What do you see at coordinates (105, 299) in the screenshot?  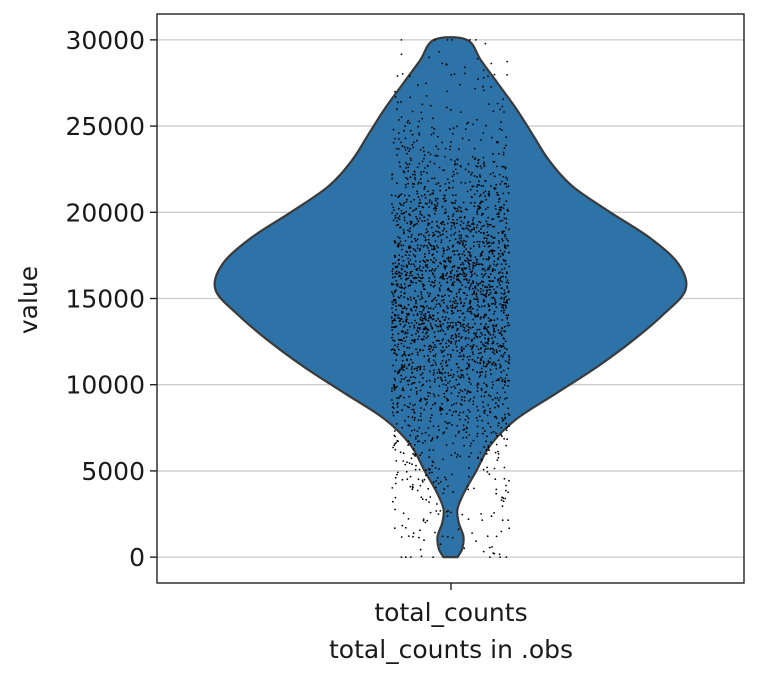 I see `y-tick-label: 15000` at bounding box center [105, 299].